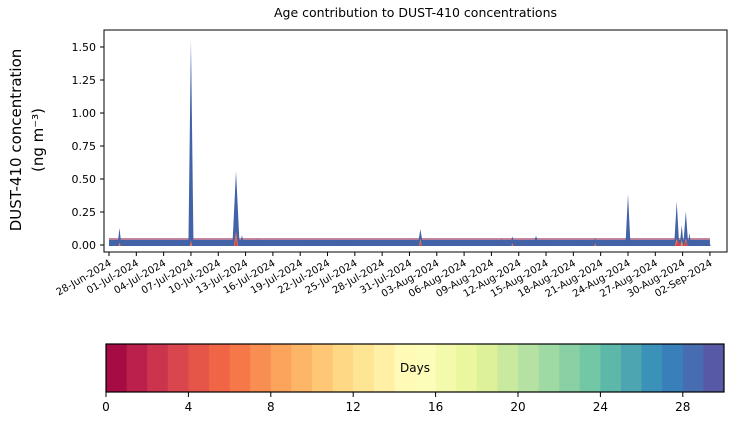  Describe the element at coordinates (461, 241) in the screenshot. I see `series-young-dust-aged-0-2-days` at that location.